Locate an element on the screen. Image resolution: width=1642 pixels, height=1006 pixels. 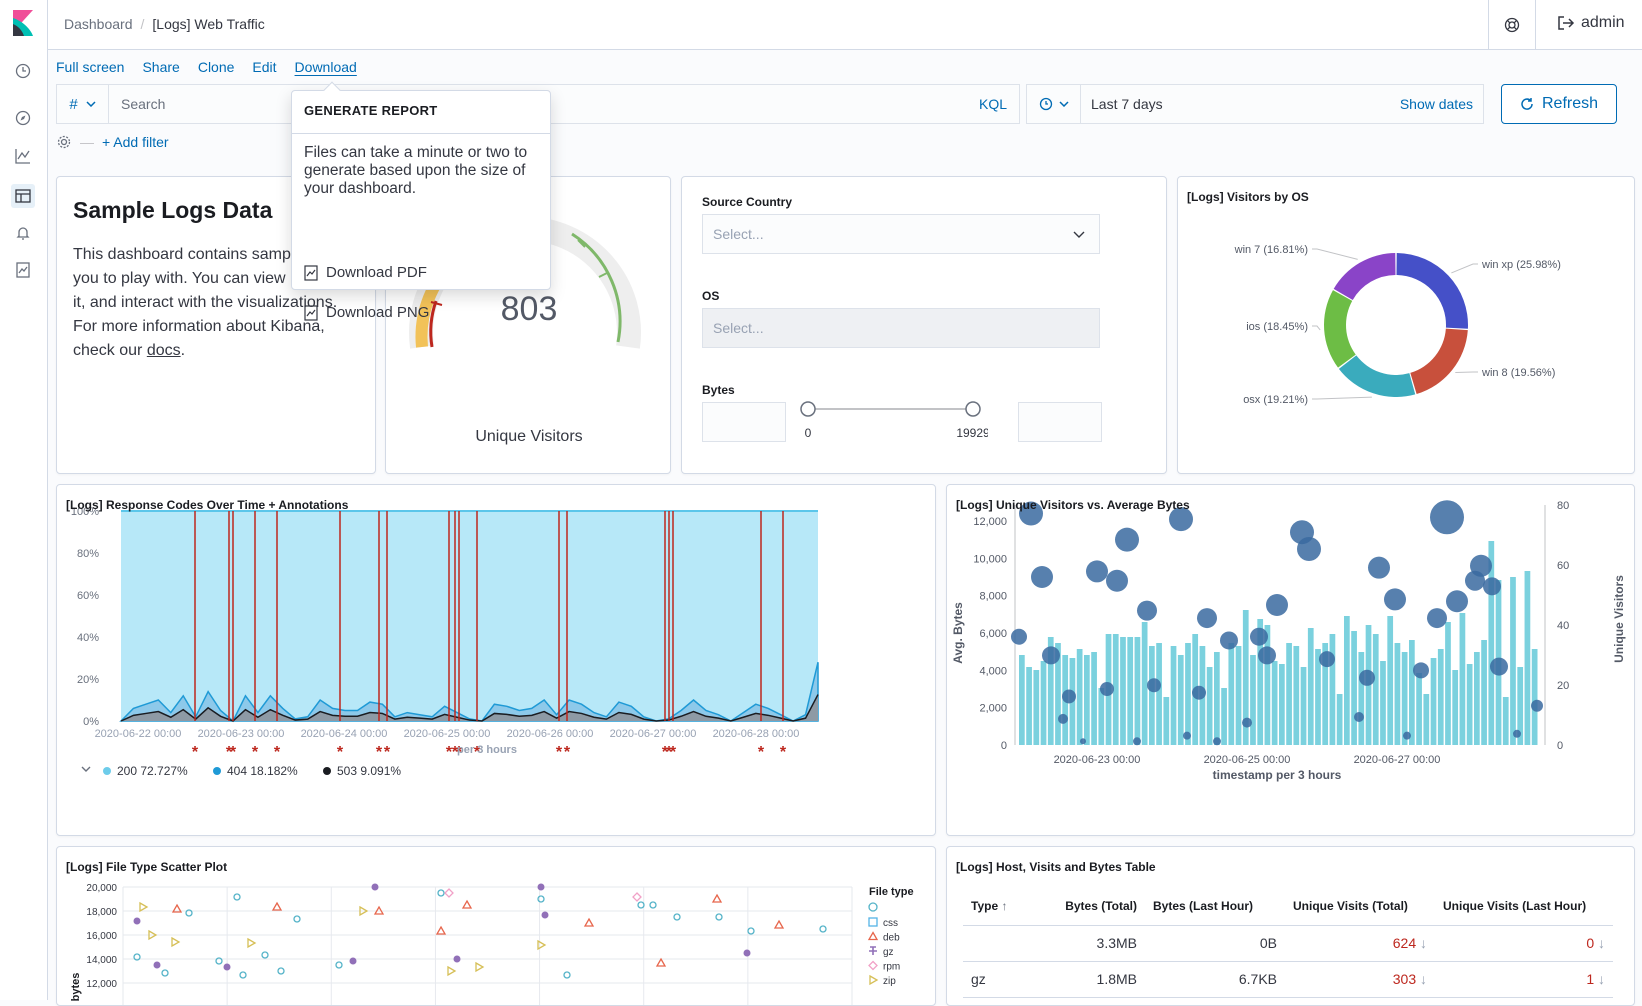
recent-clock-icon is located at coordinates (23, 71).